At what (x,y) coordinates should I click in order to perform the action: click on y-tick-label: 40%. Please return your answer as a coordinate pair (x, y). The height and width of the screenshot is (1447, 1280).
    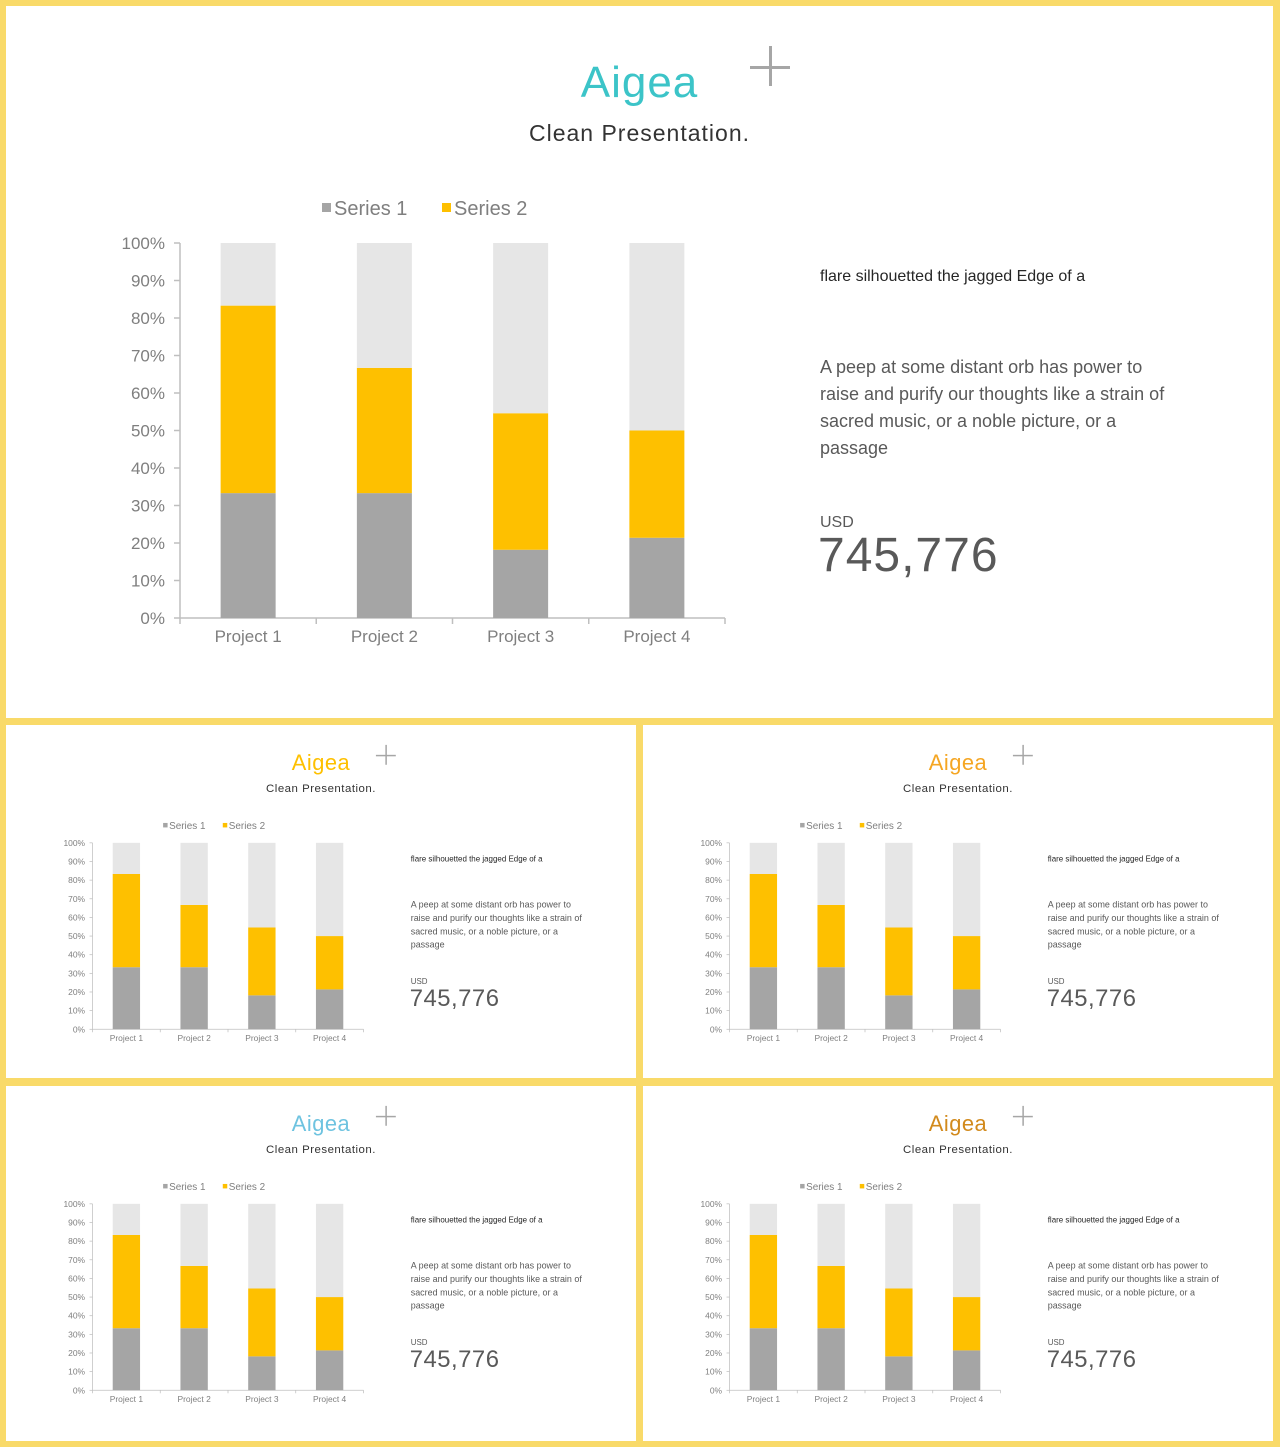
    Looking at the image, I should click on (76, 1316).